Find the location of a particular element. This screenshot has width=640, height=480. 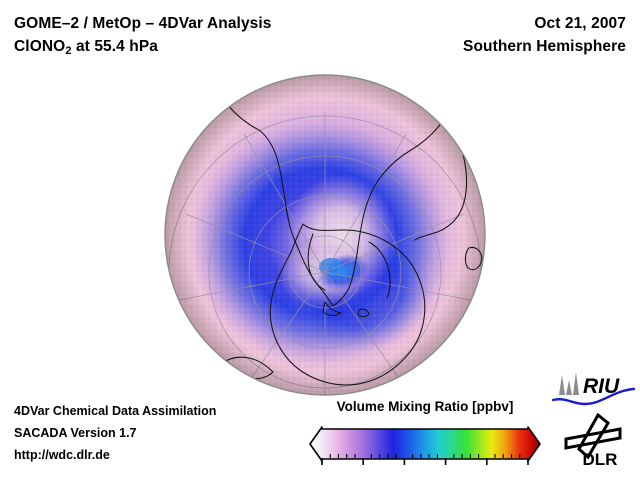

colorbar-tick-label: 1 is located at coordinates (363, 467).